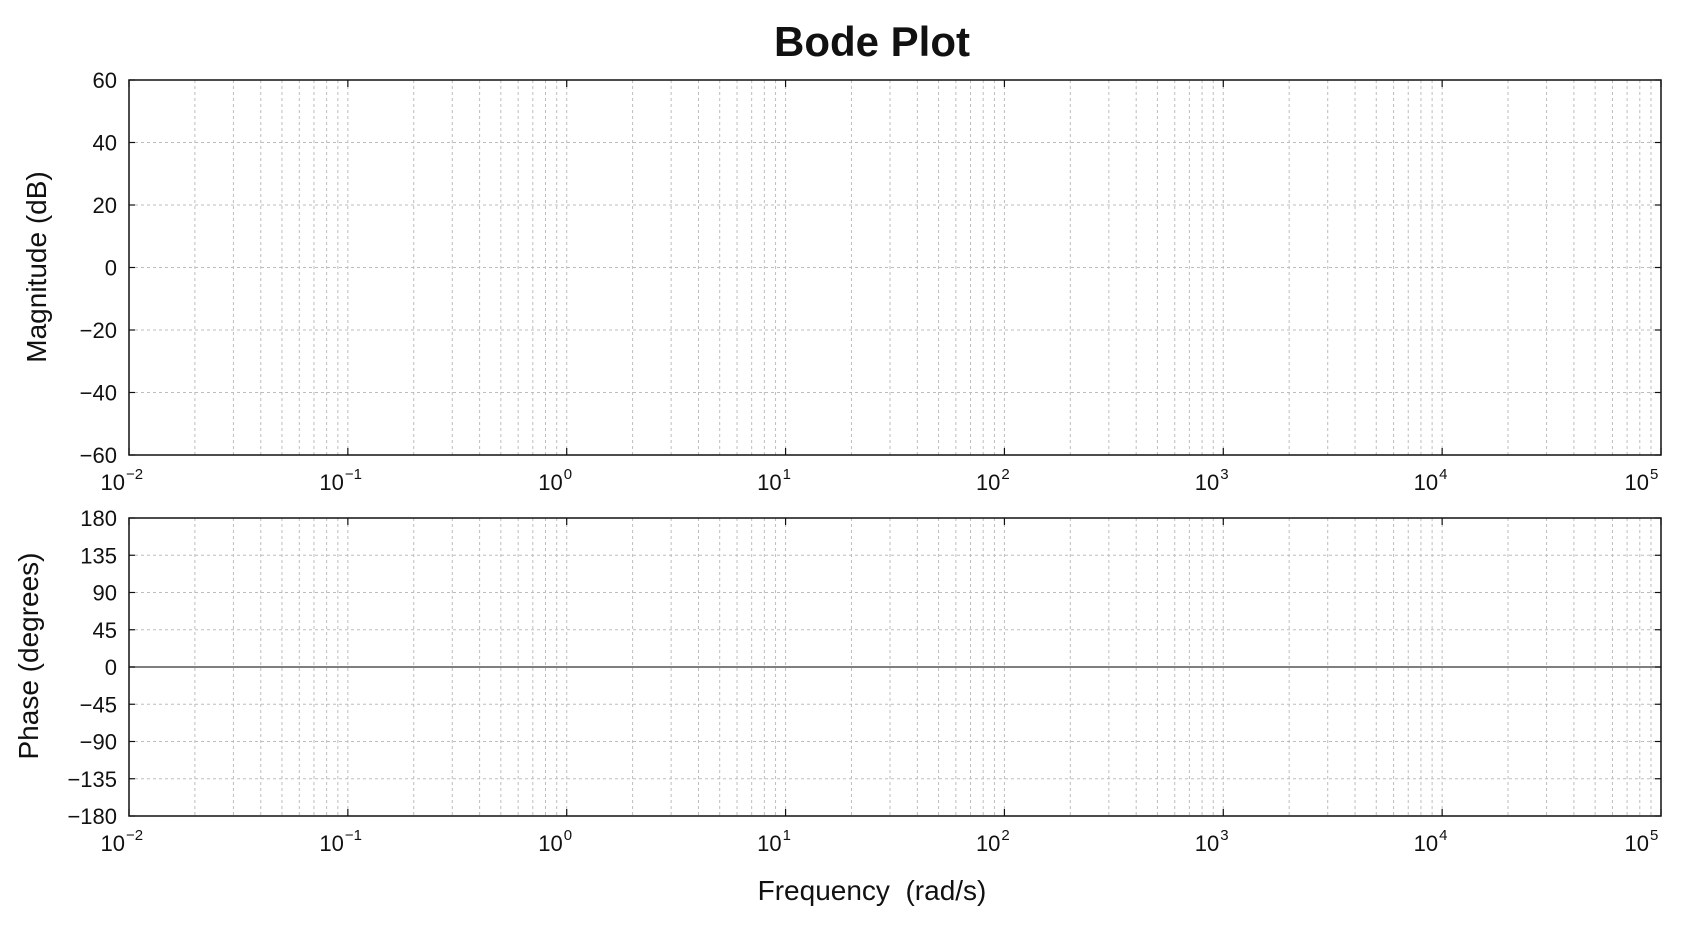  I want to click on chart-title: Bode Plot, so click(872, 41).